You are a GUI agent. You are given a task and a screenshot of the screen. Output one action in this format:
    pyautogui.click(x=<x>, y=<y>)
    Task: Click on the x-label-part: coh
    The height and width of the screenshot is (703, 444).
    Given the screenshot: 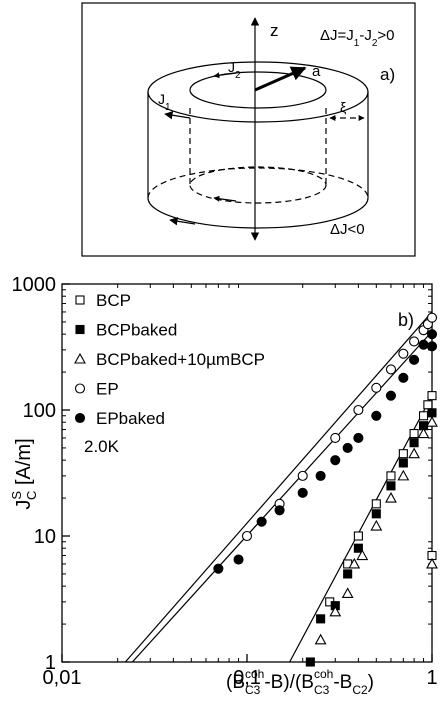 What is the action you would take?
    pyautogui.click(x=254, y=674)
    